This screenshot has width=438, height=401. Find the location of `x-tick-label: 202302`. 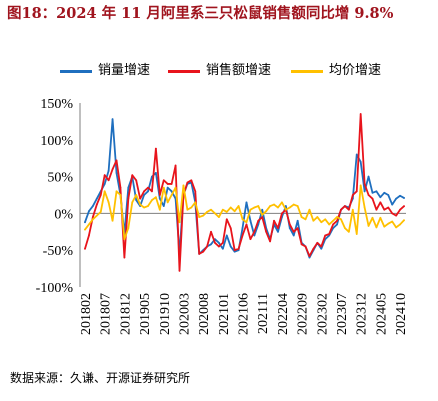

x-tick-label: 202302 is located at coordinates (322, 314).